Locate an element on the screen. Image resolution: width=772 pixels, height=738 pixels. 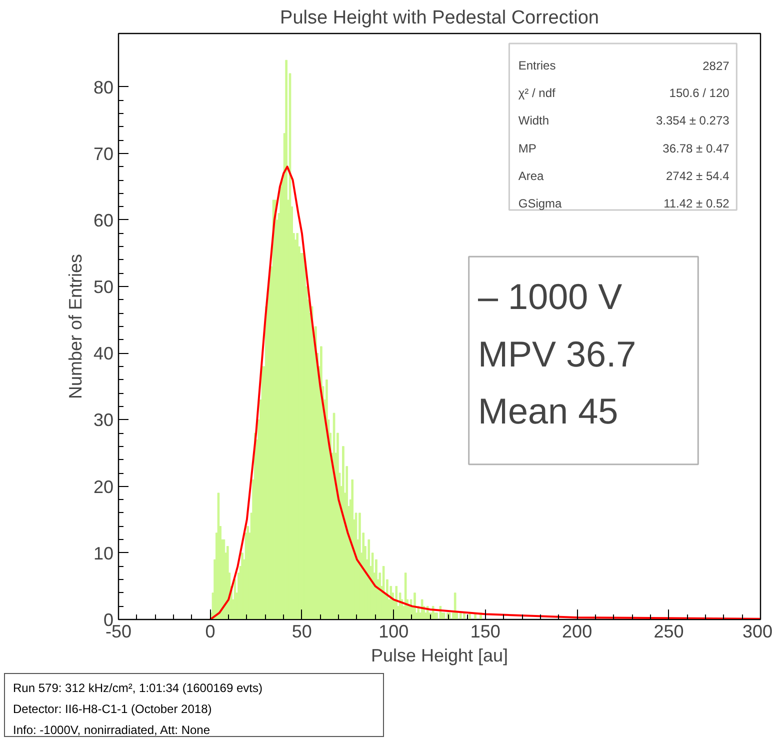
y-tick-label: 50 is located at coordinates (103, 287).